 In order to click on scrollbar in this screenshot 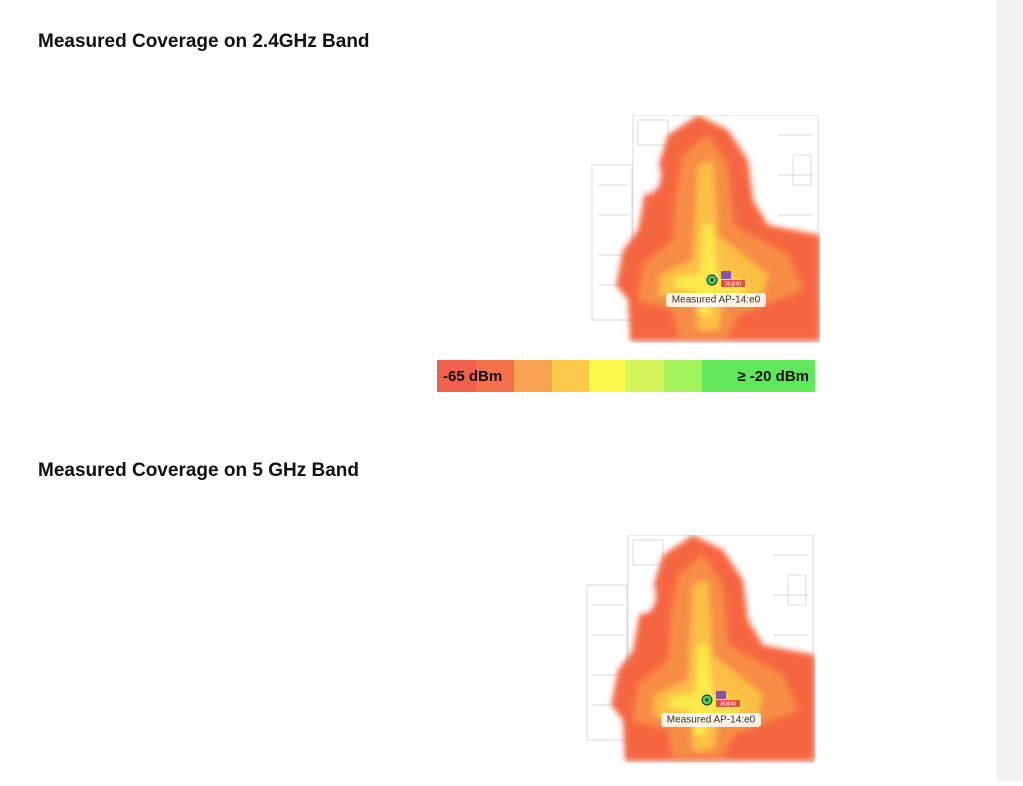, I will do `click(1010, 390)`.